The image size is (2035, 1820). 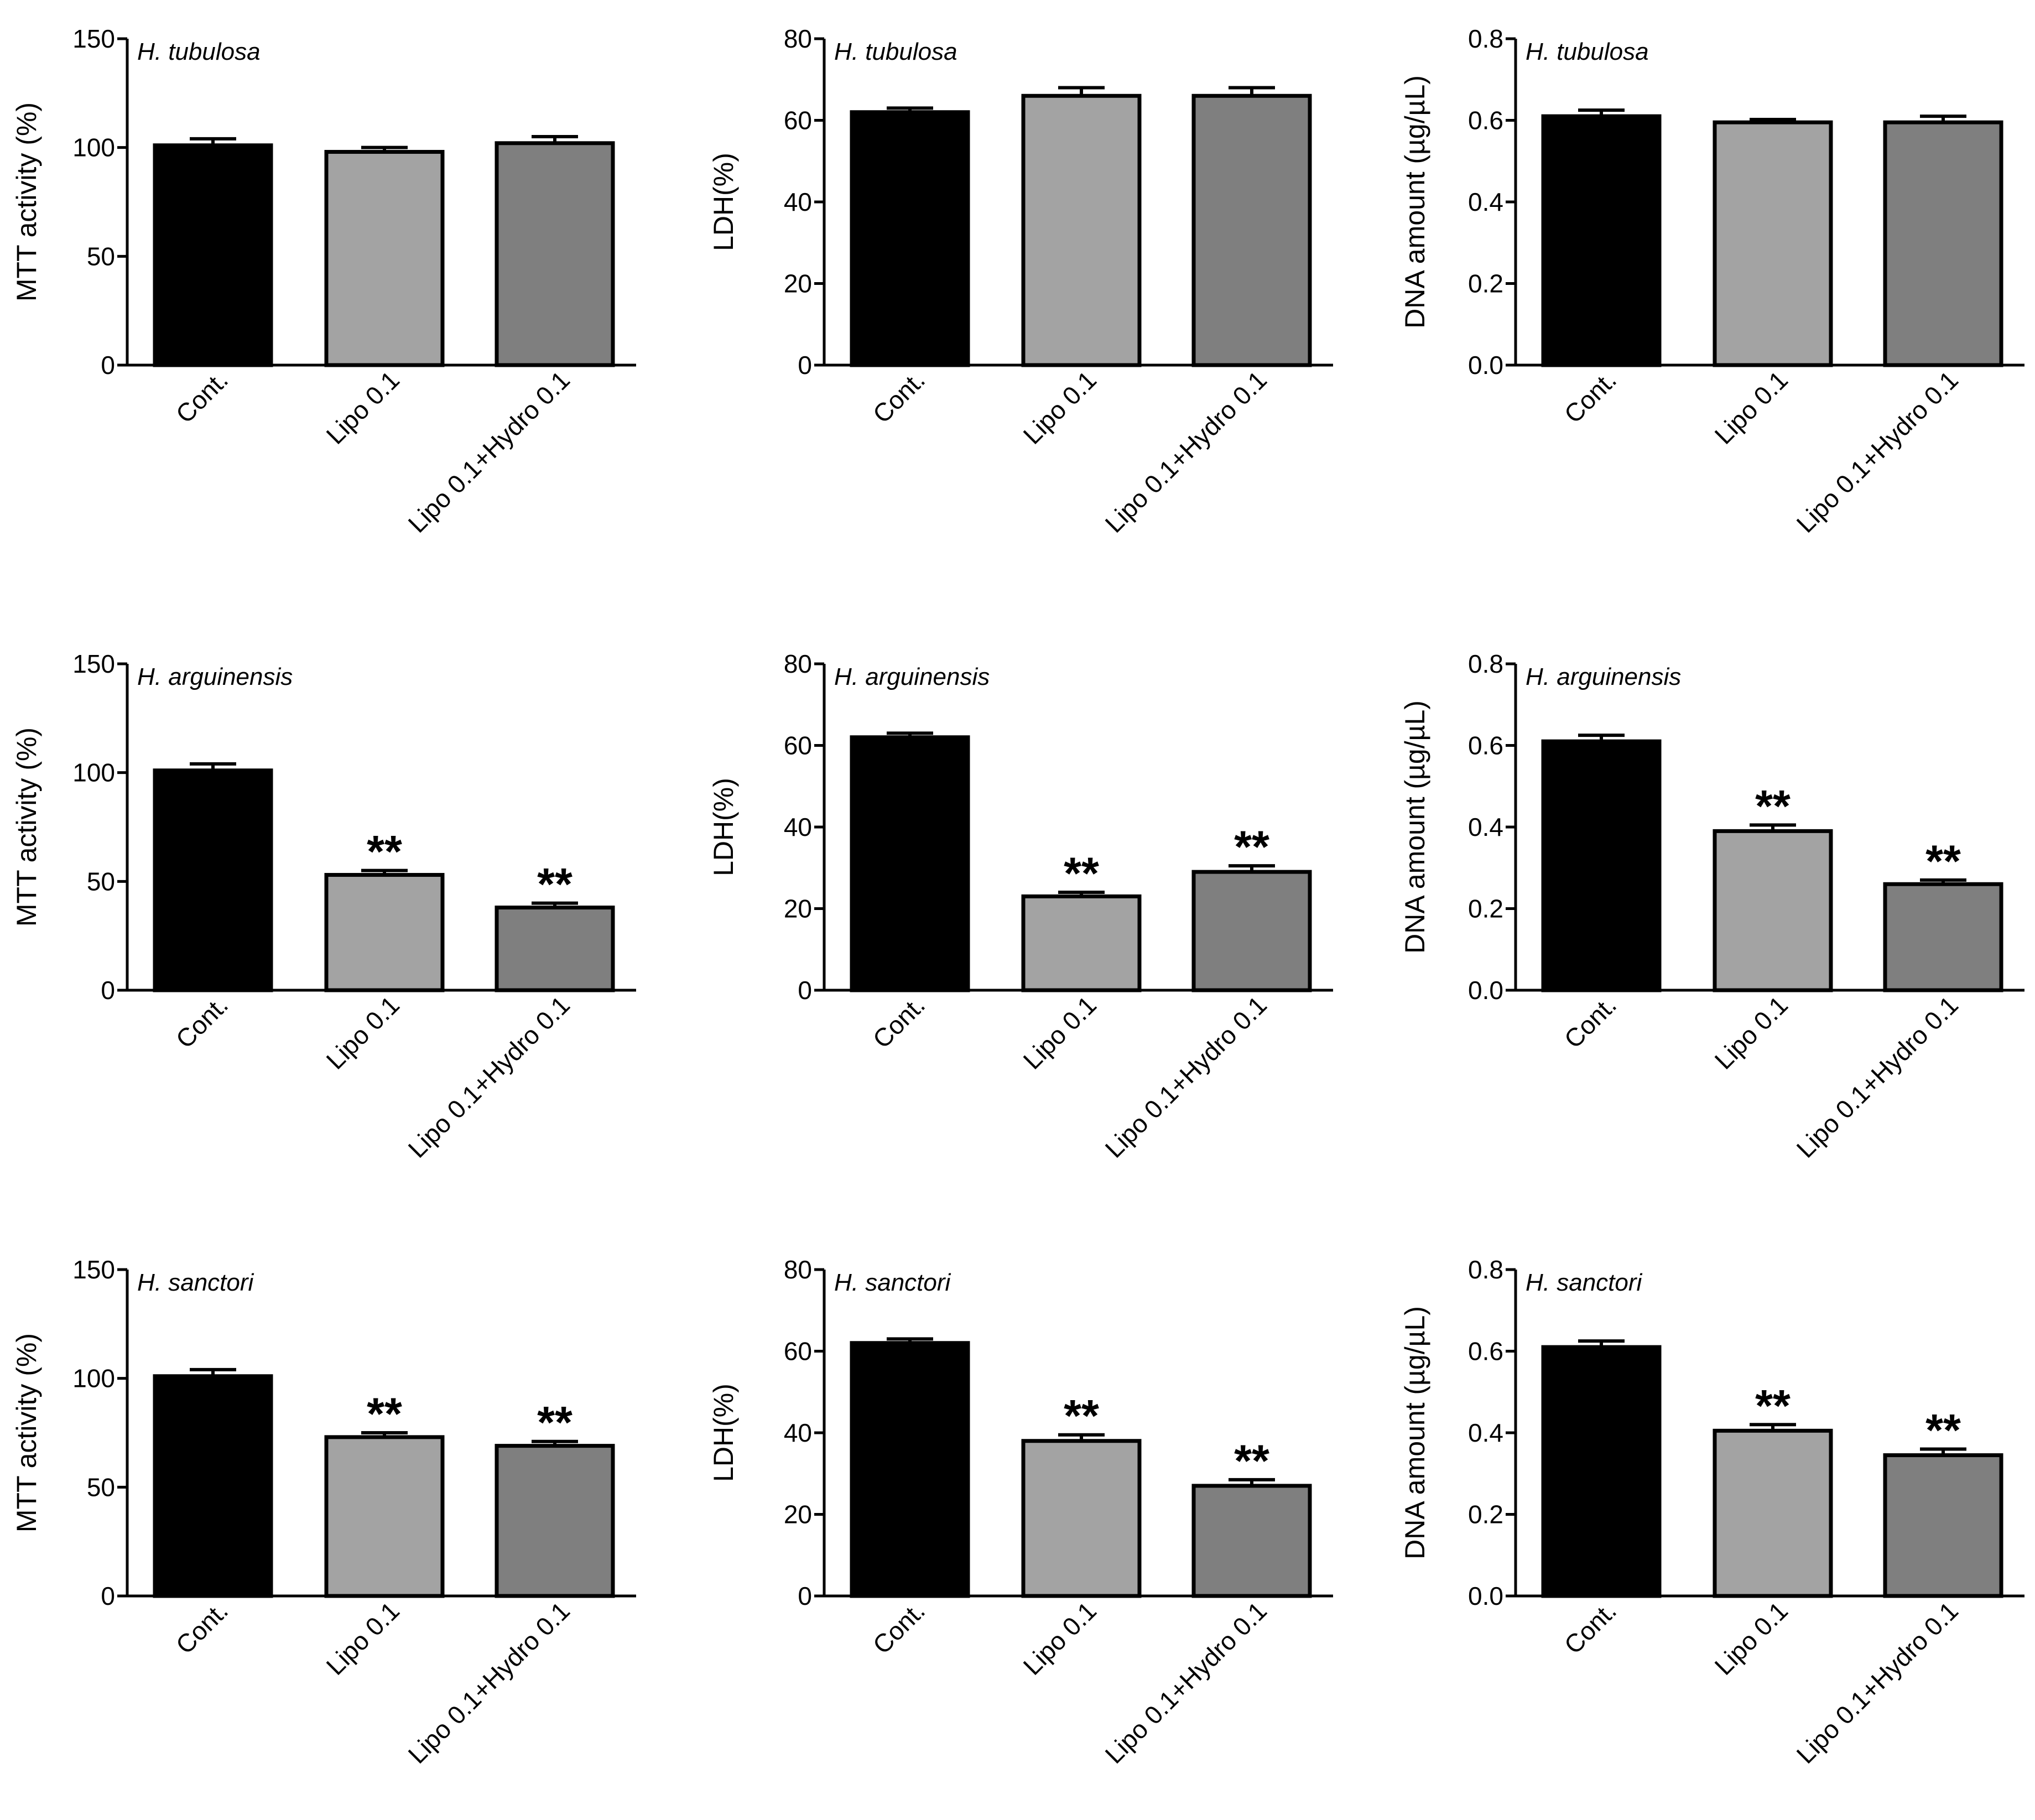 What do you see at coordinates (1485, 1514) in the screenshot?
I see `y-tick-label: 0.2` at bounding box center [1485, 1514].